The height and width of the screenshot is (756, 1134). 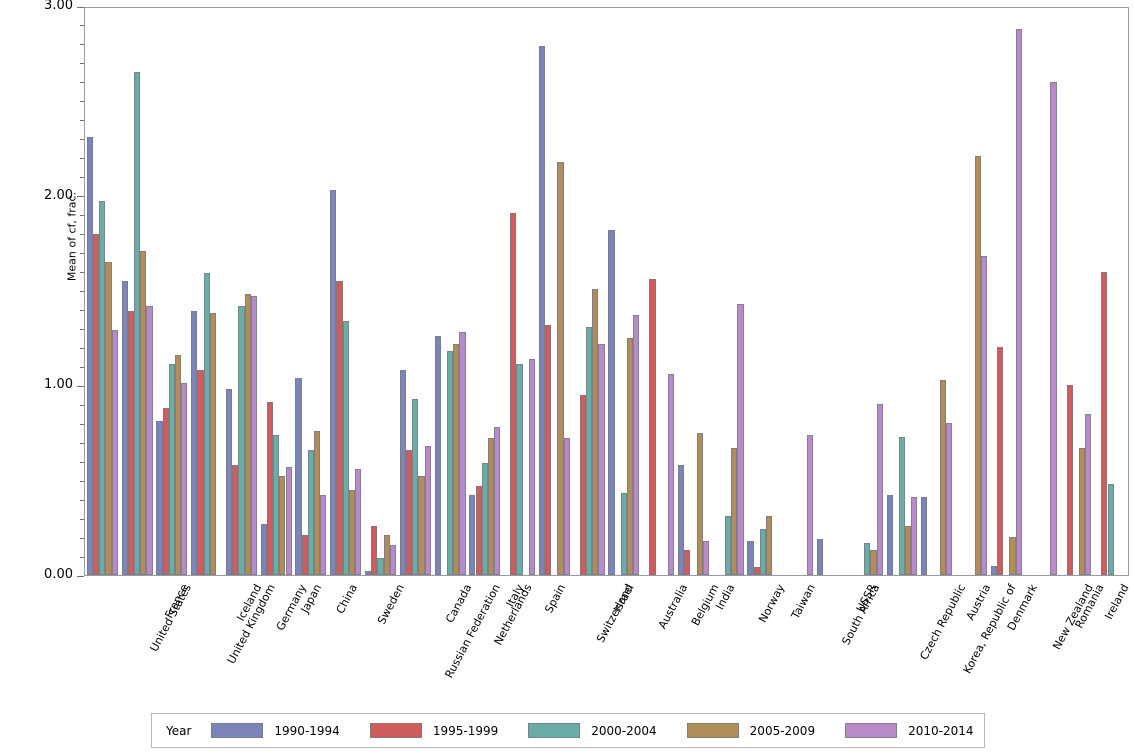 I want to click on legend-item: 1995-1999, so click(x=433, y=730).